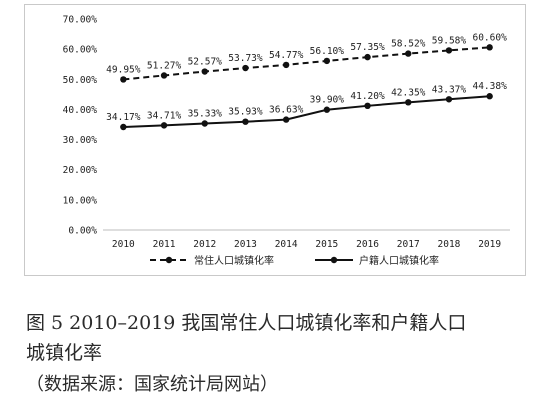  I want to click on x-tick-label: 2015, so click(326, 244).